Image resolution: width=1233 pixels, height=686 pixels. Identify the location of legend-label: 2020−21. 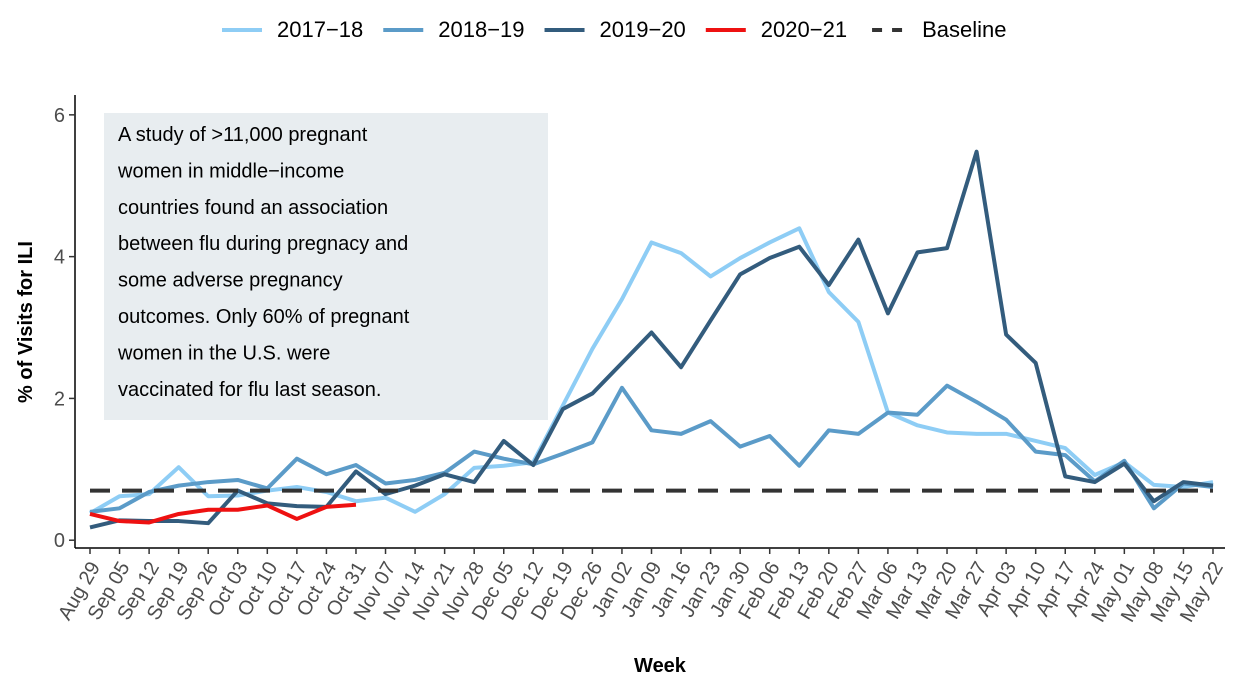
(804, 29).